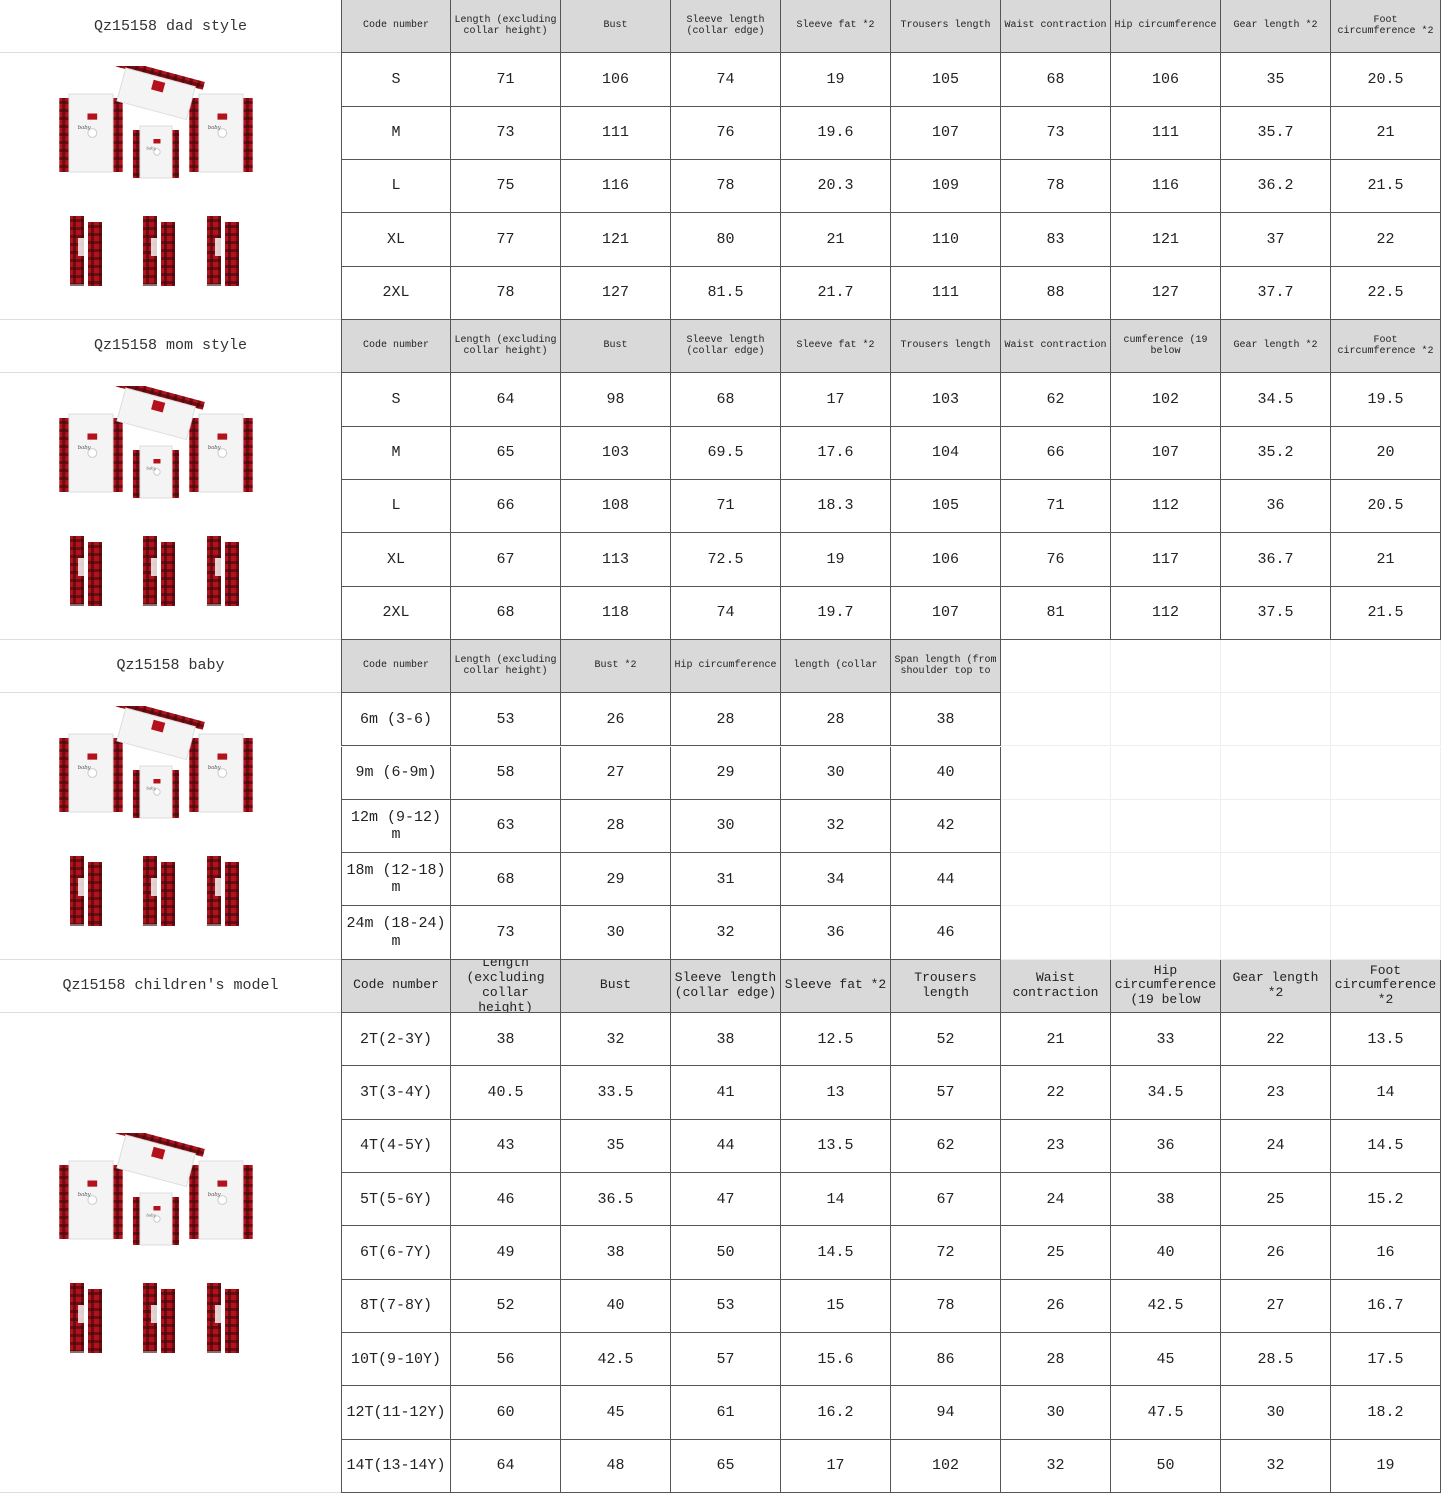  Describe the element at coordinates (946, 613) in the screenshot. I see `measurement-cell: 107` at that location.